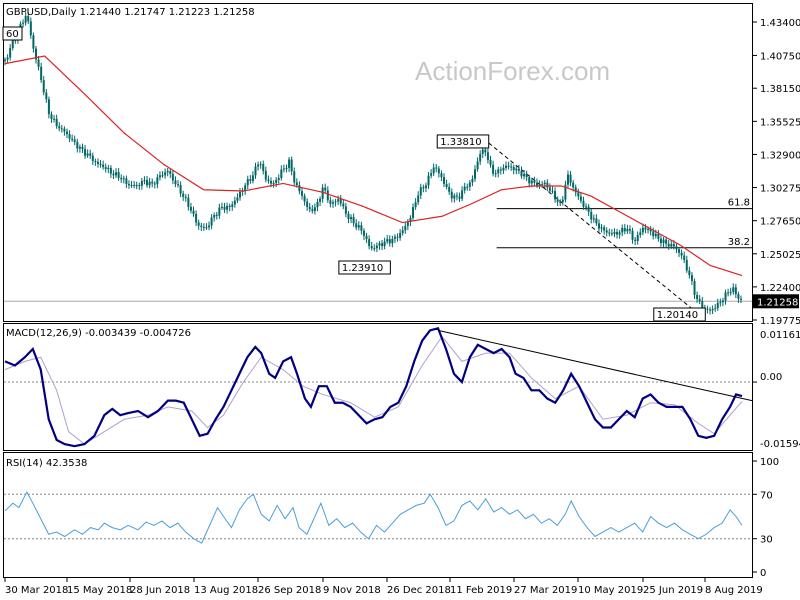 The width and height of the screenshot is (800, 600). I want to click on macd-tick-label: 0.00, so click(771, 377).